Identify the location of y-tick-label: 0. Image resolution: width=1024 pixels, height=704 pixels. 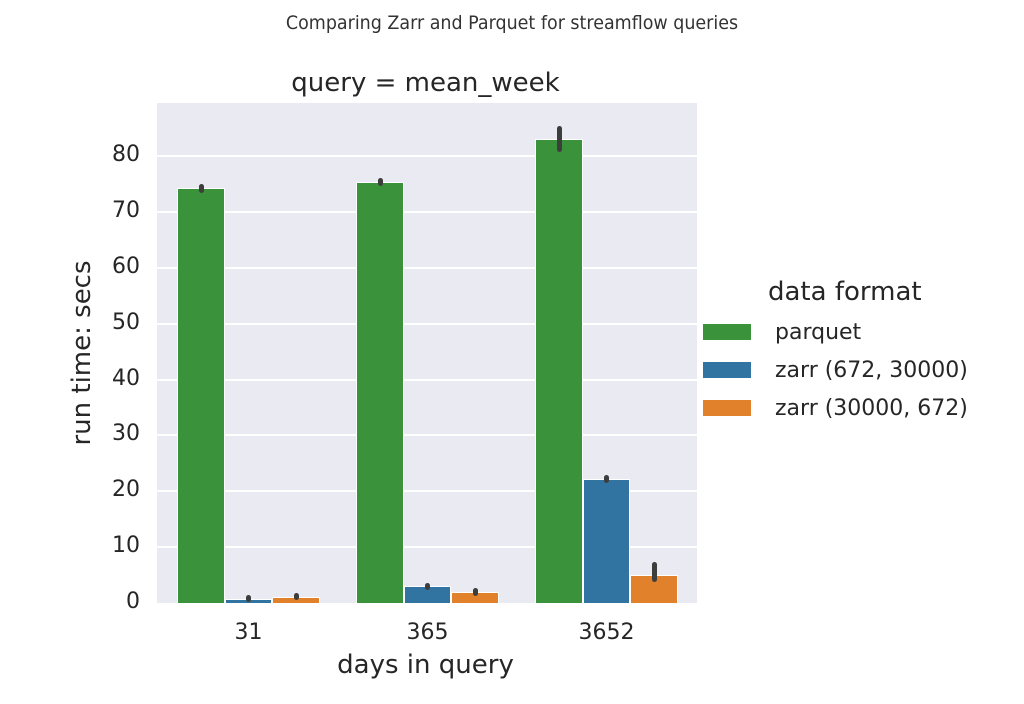
(133, 601).